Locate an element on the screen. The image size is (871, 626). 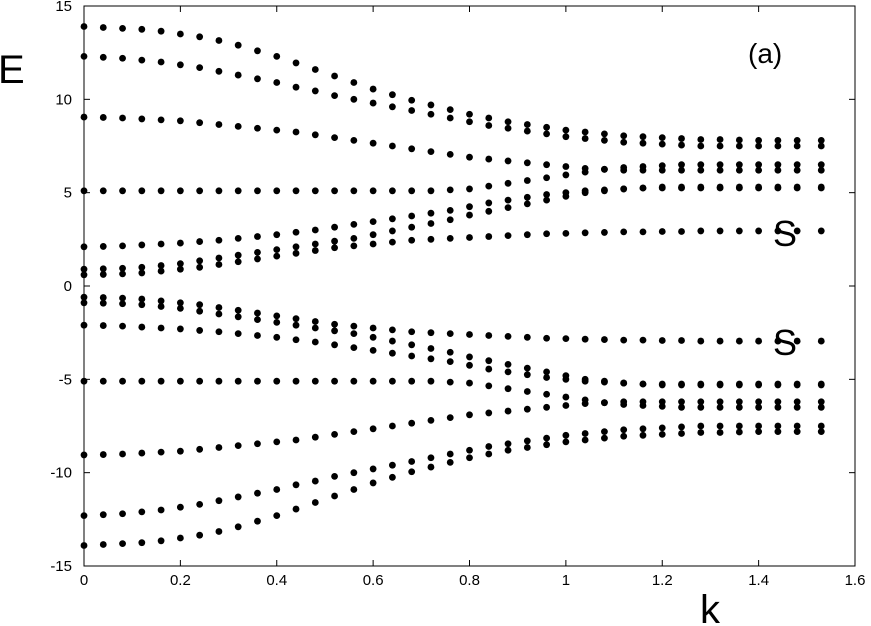
y-tick-label: 10 is located at coordinates (63, 99).